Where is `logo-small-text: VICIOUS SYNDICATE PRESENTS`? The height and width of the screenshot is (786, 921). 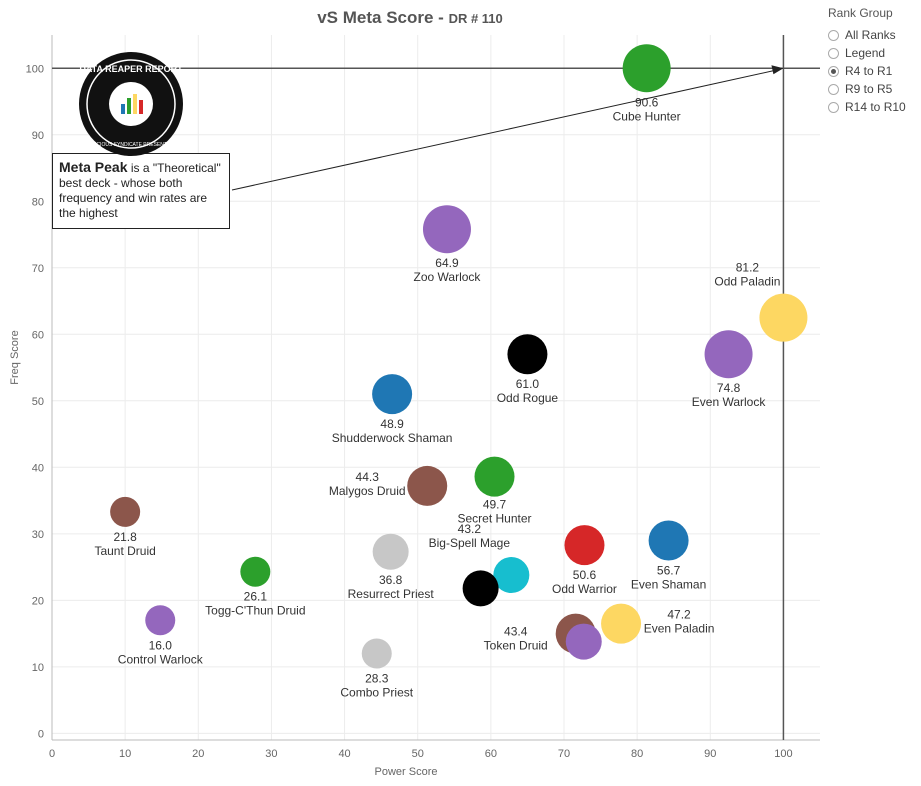 logo-small-text: VICIOUS SYNDICATE PRESENTS is located at coordinates (131, 145).